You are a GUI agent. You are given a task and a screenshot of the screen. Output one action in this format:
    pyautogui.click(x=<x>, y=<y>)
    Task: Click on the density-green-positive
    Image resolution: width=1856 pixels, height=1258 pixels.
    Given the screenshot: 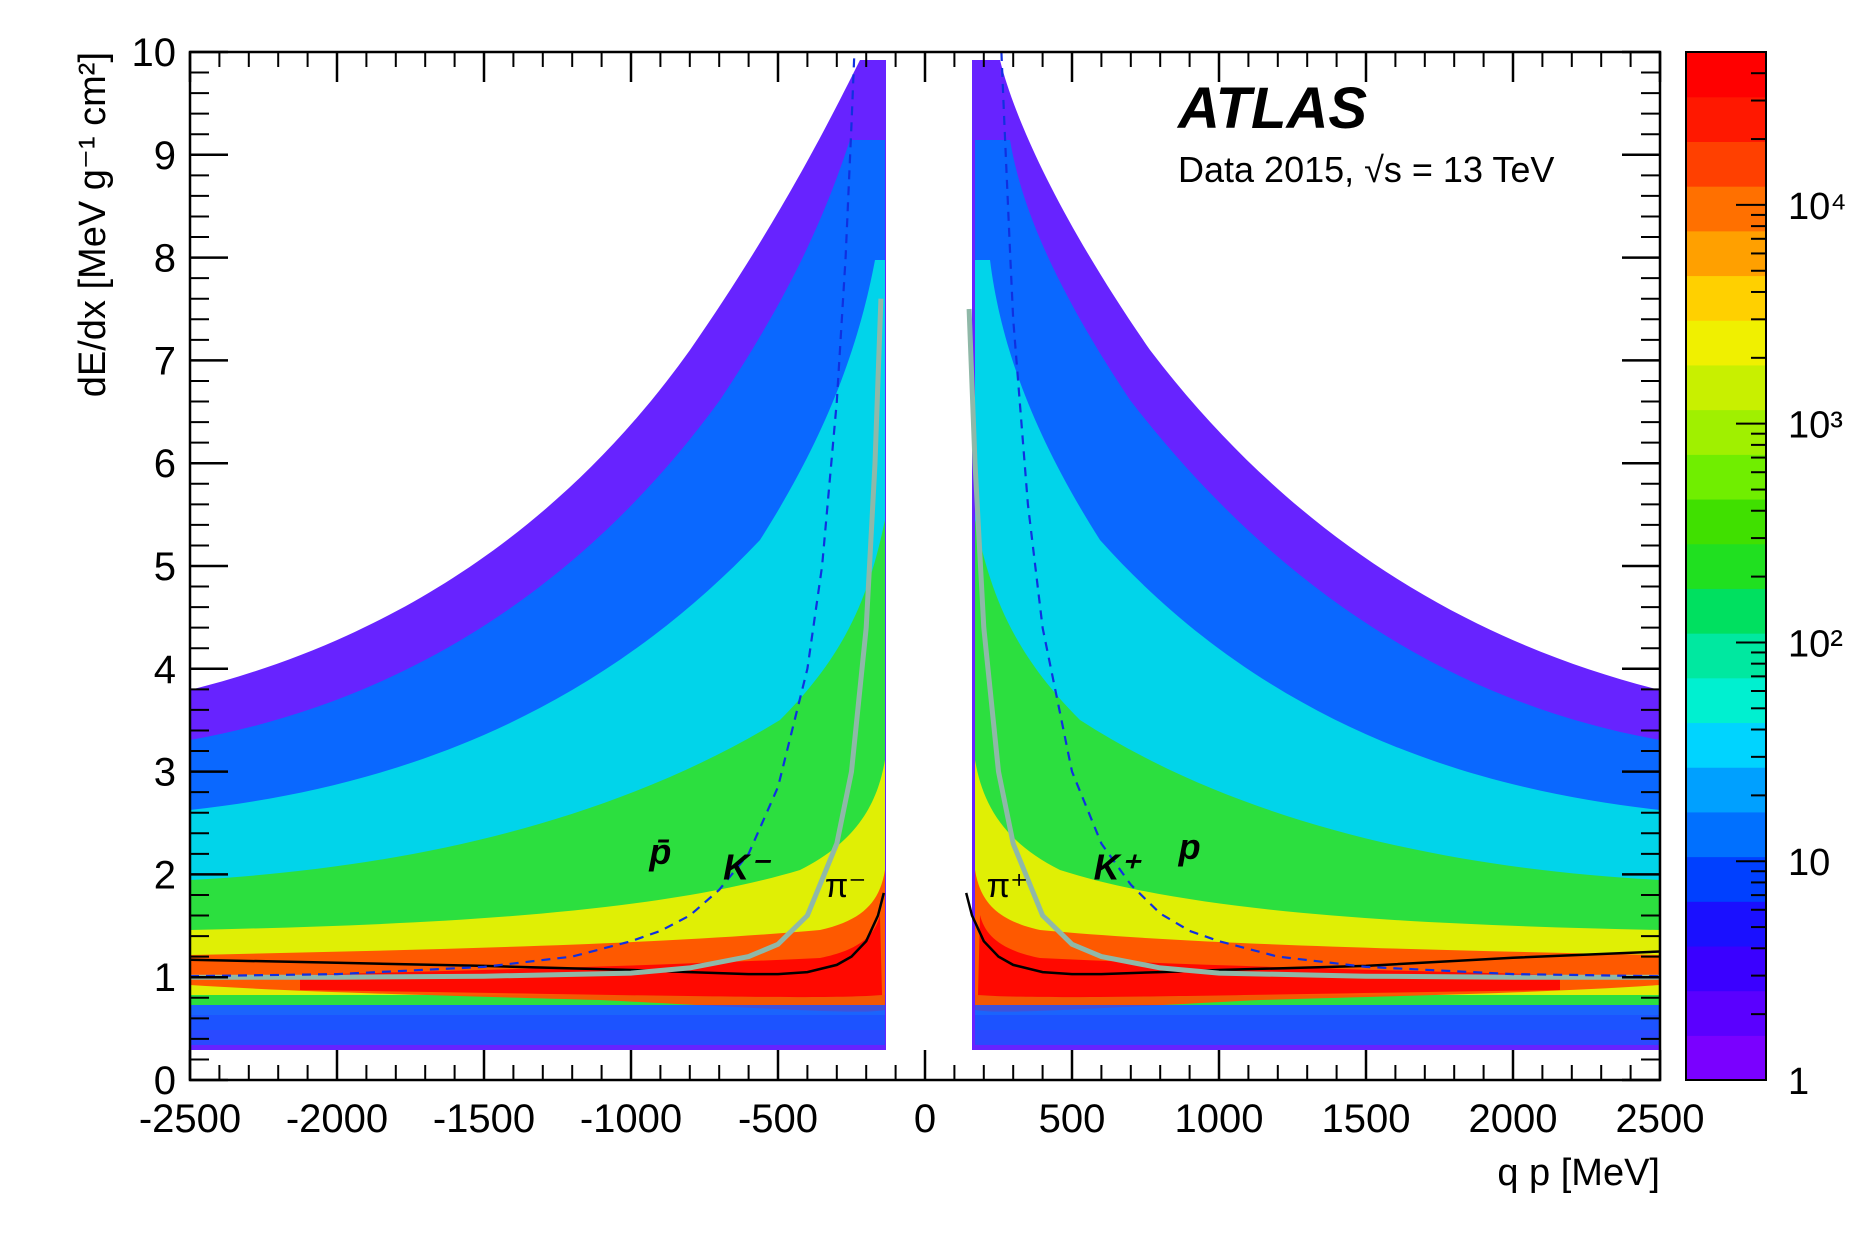 What is the action you would take?
    pyautogui.click(x=1317, y=762)
    